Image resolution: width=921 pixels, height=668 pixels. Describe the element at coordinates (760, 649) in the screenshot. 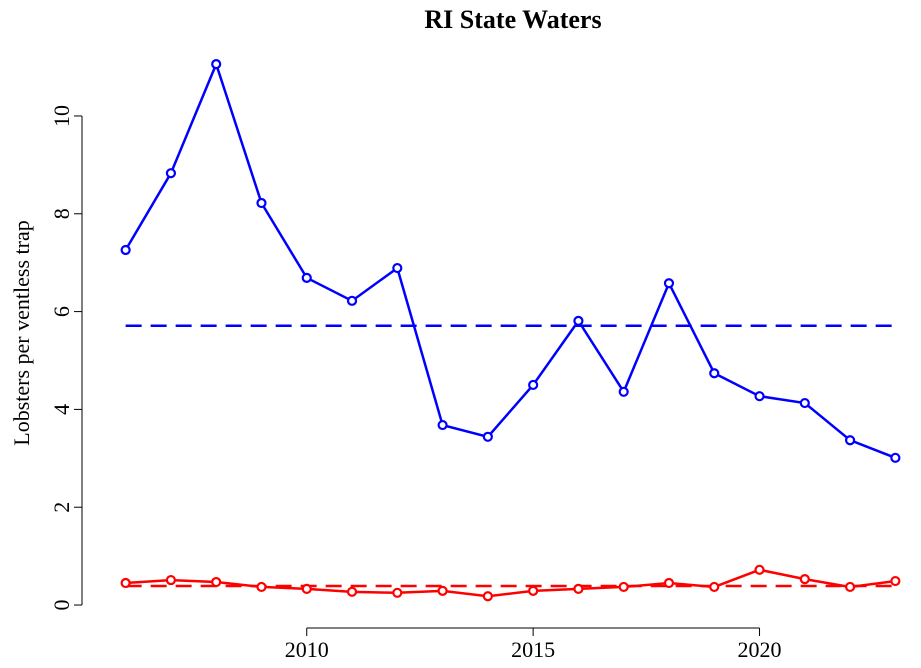

I see `x-tick-label: 2020` at that location.